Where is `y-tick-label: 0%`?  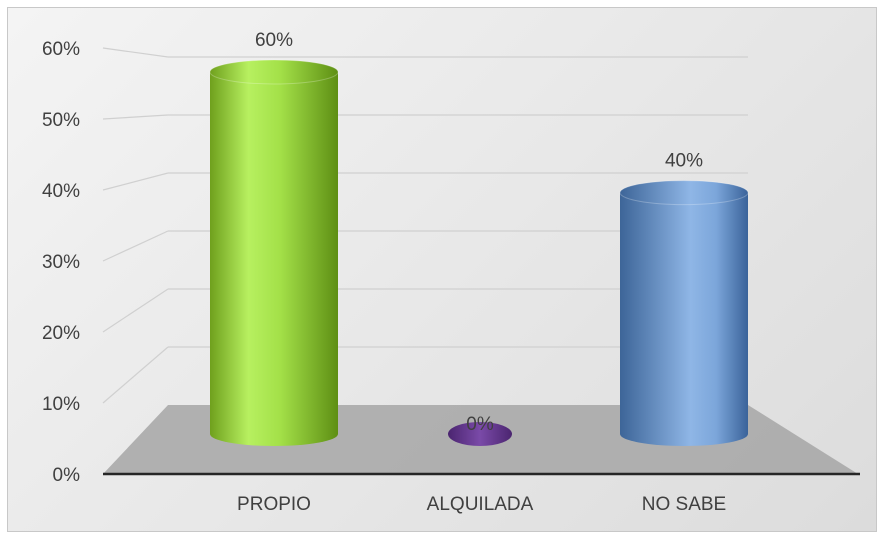
y-tick-label: 0% is located at coordinates (67, 475).